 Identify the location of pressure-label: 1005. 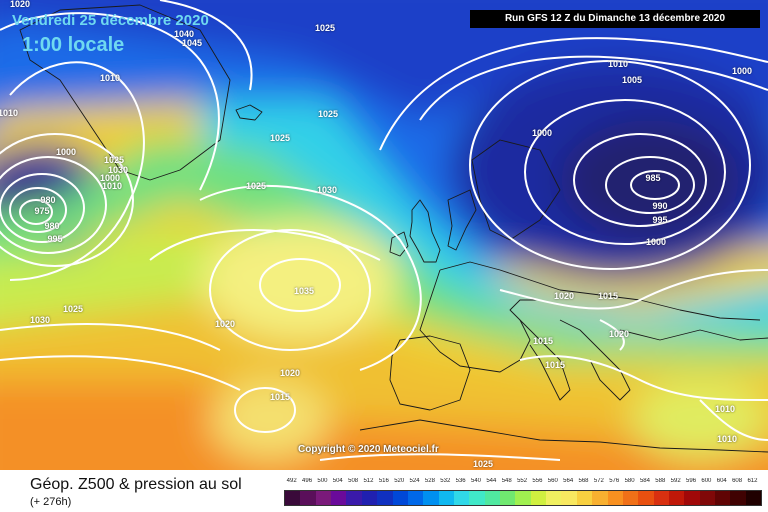
(632, 80).